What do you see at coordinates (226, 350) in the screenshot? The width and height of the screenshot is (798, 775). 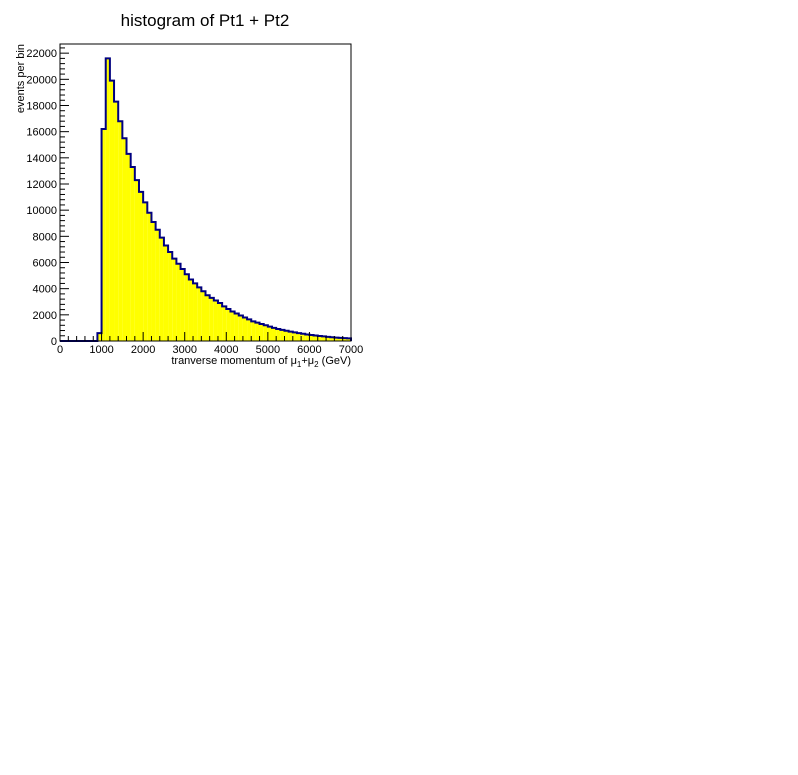 I see `x-tick-label: 4000` at bounding box center [226, 350].